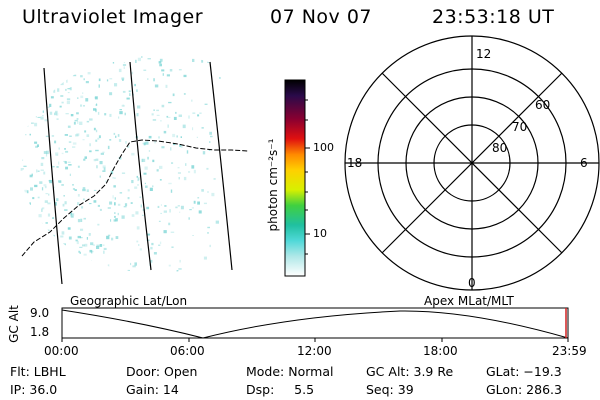 Image resolution: width=600 pixels, height=400 pixels. Describe the element at coordinates (38, 371) in the screenshot. I see `info-flt: Flt: LBHL` at that location.